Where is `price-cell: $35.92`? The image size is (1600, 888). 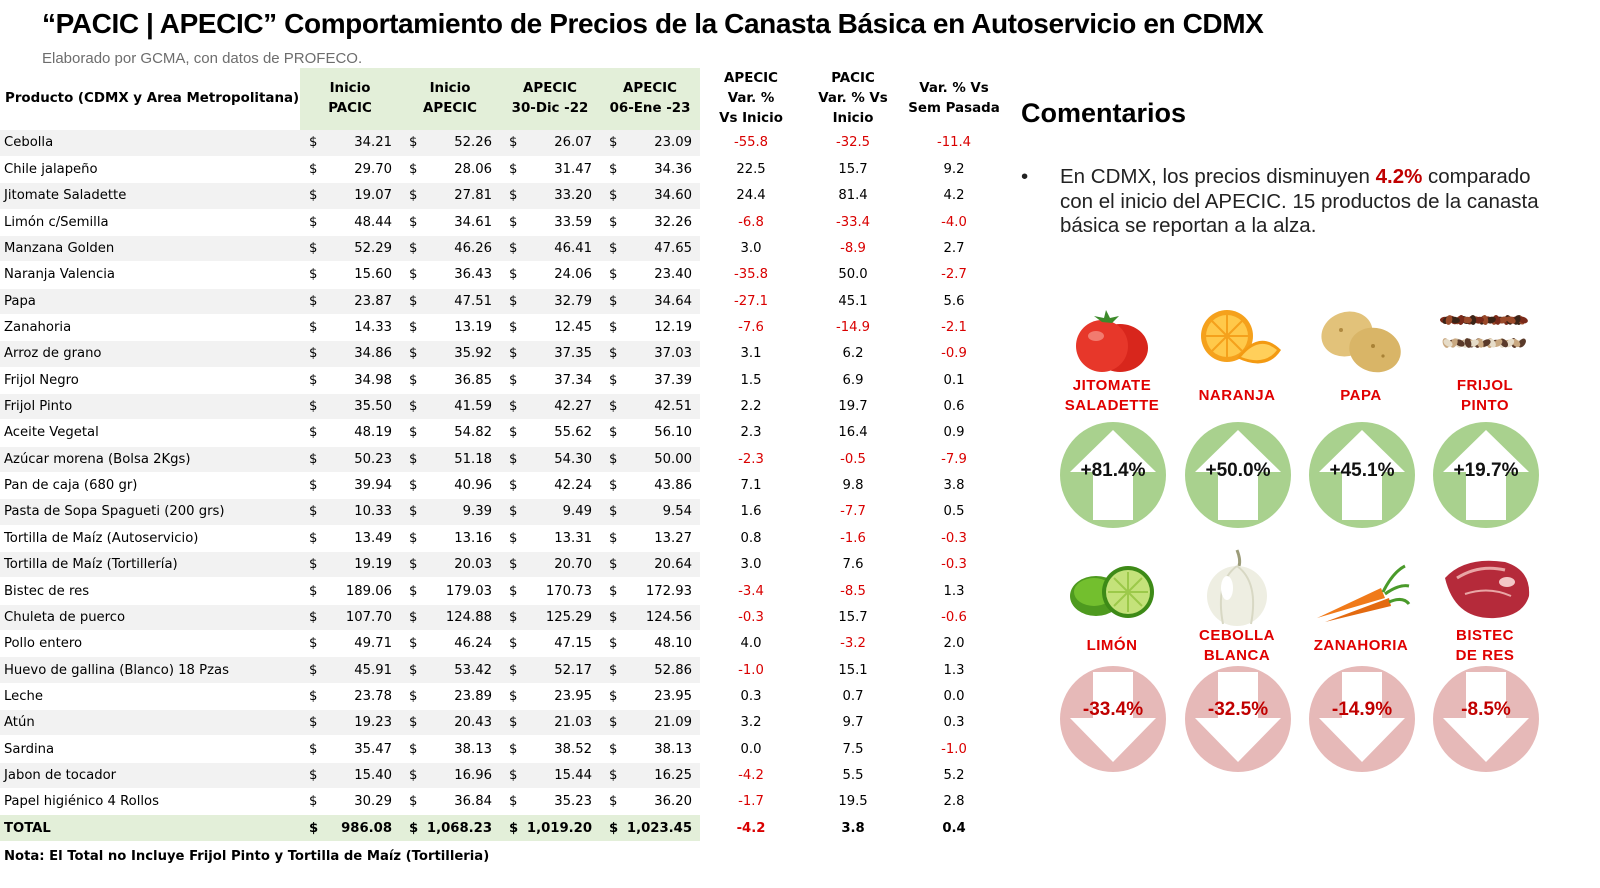
price-cell: $35.92 is located at coordinates (450, 354).